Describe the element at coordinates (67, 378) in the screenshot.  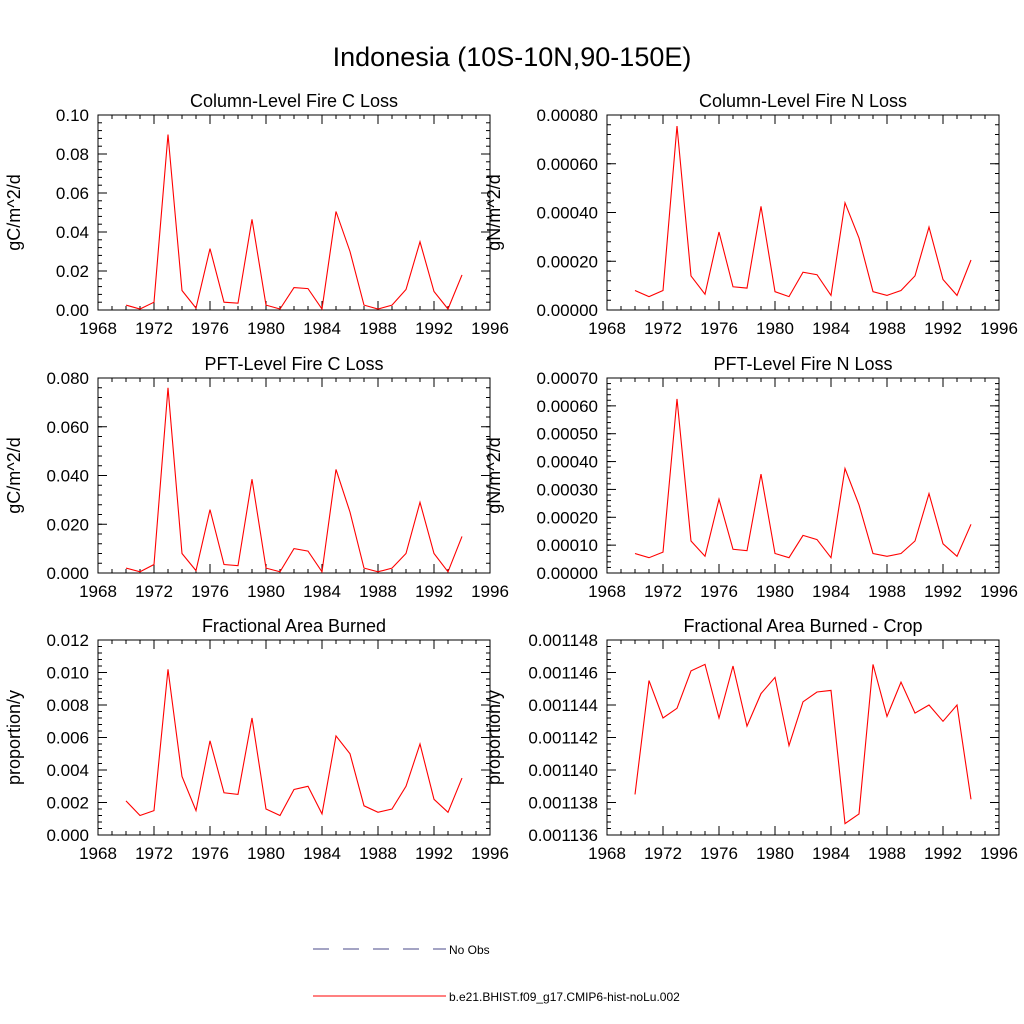
I see `y-tick-label: 0.080` at that location.